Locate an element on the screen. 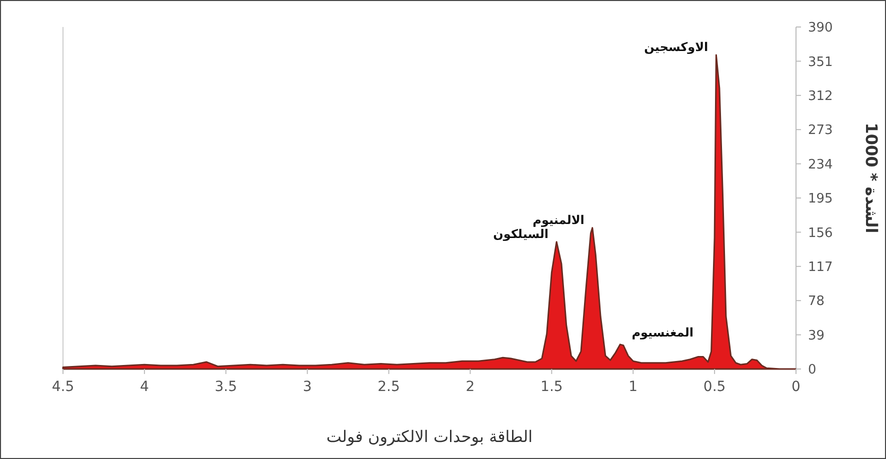 This screenshot has width=886, height=459. x-tick-label: 0 is located at coordinates (796, 387).